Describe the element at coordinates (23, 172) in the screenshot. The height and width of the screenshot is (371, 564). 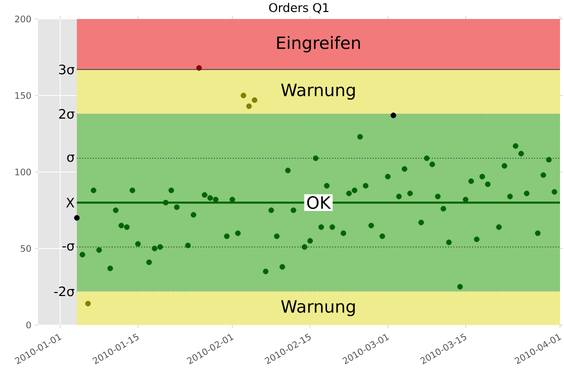
I see `y-tick-label: 100` at that location.